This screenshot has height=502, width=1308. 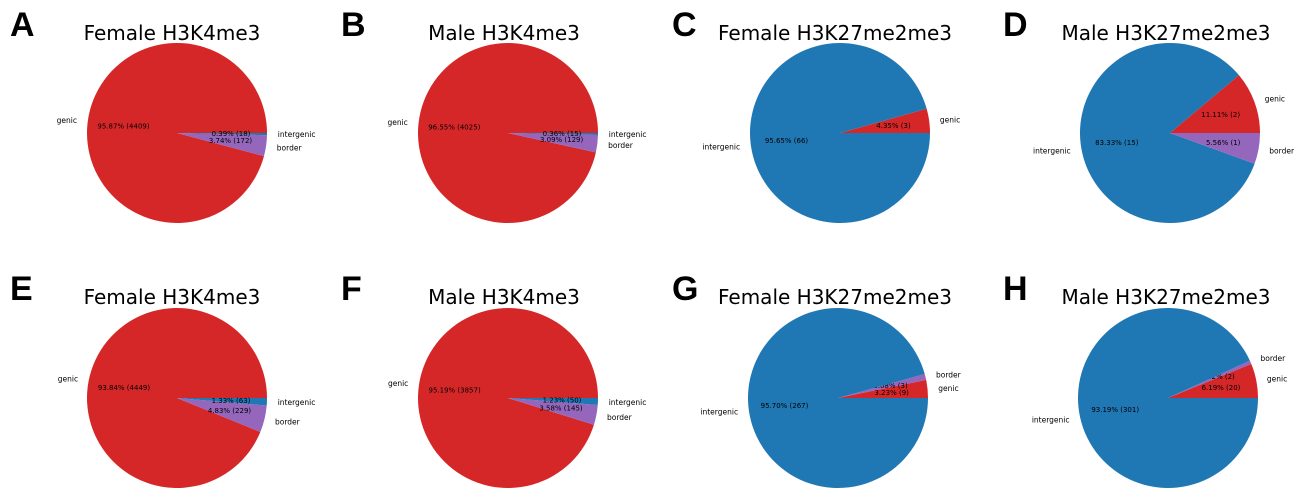 What do you see at coordinates (787, 141) in the screenshot?
I see `slice-percent-label: 95.65% (66)` at bounding box center [787, 141].